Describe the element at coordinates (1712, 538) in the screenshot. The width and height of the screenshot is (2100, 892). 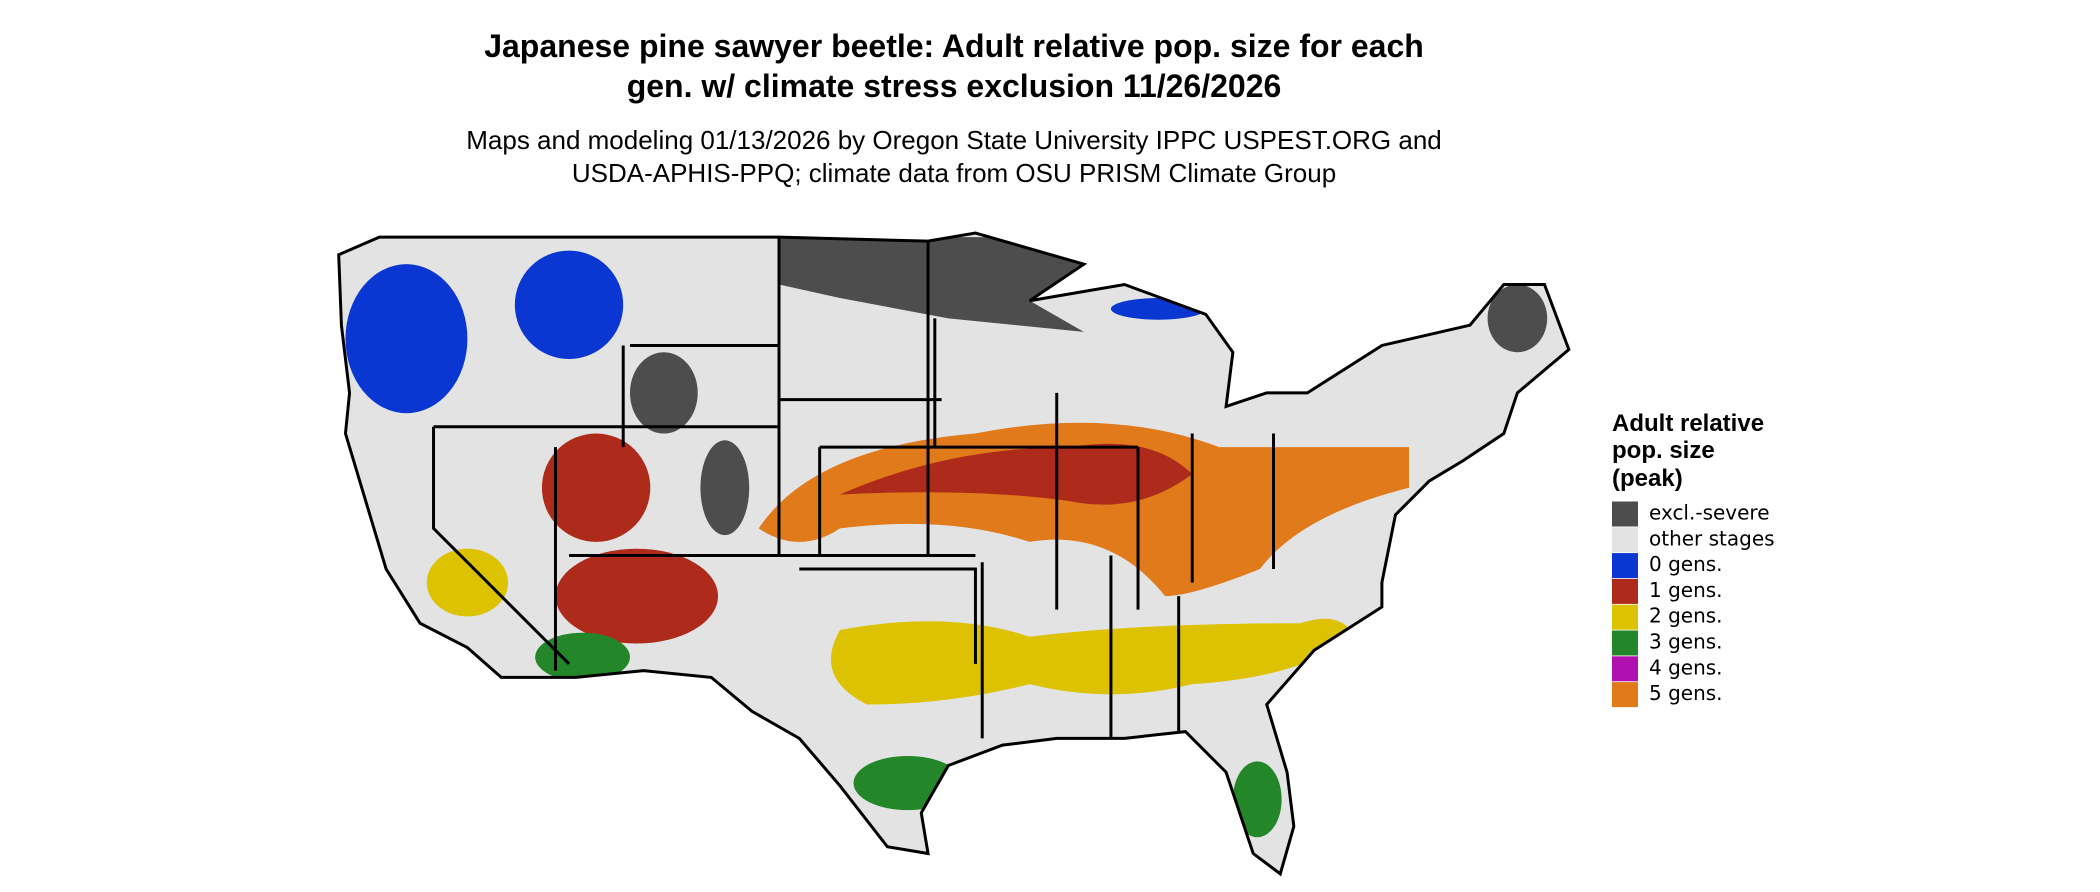
I see `legend-label: other stages` at that location.